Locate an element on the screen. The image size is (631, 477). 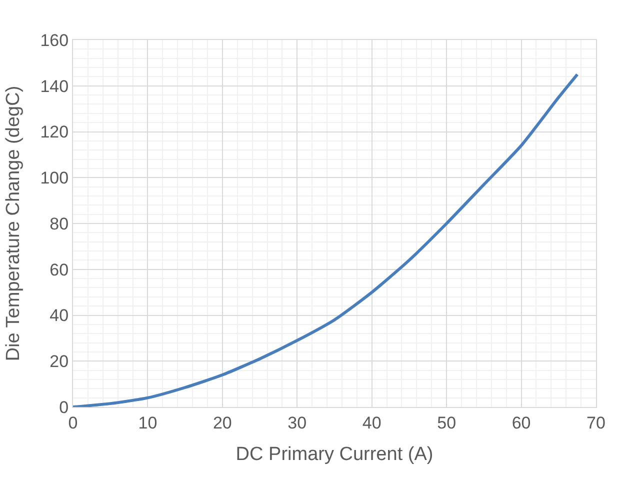
y-tick-label: 60 is located at coordinates (59, 270).